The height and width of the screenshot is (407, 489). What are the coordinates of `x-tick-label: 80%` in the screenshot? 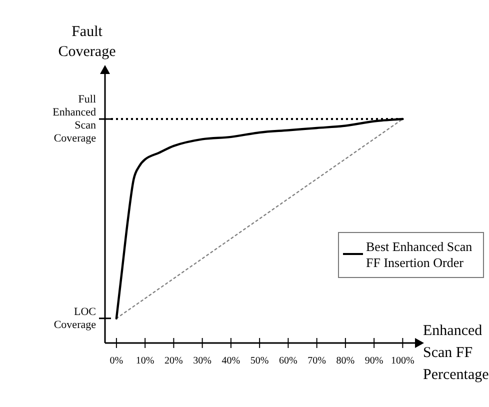 It's located at (345, 361).